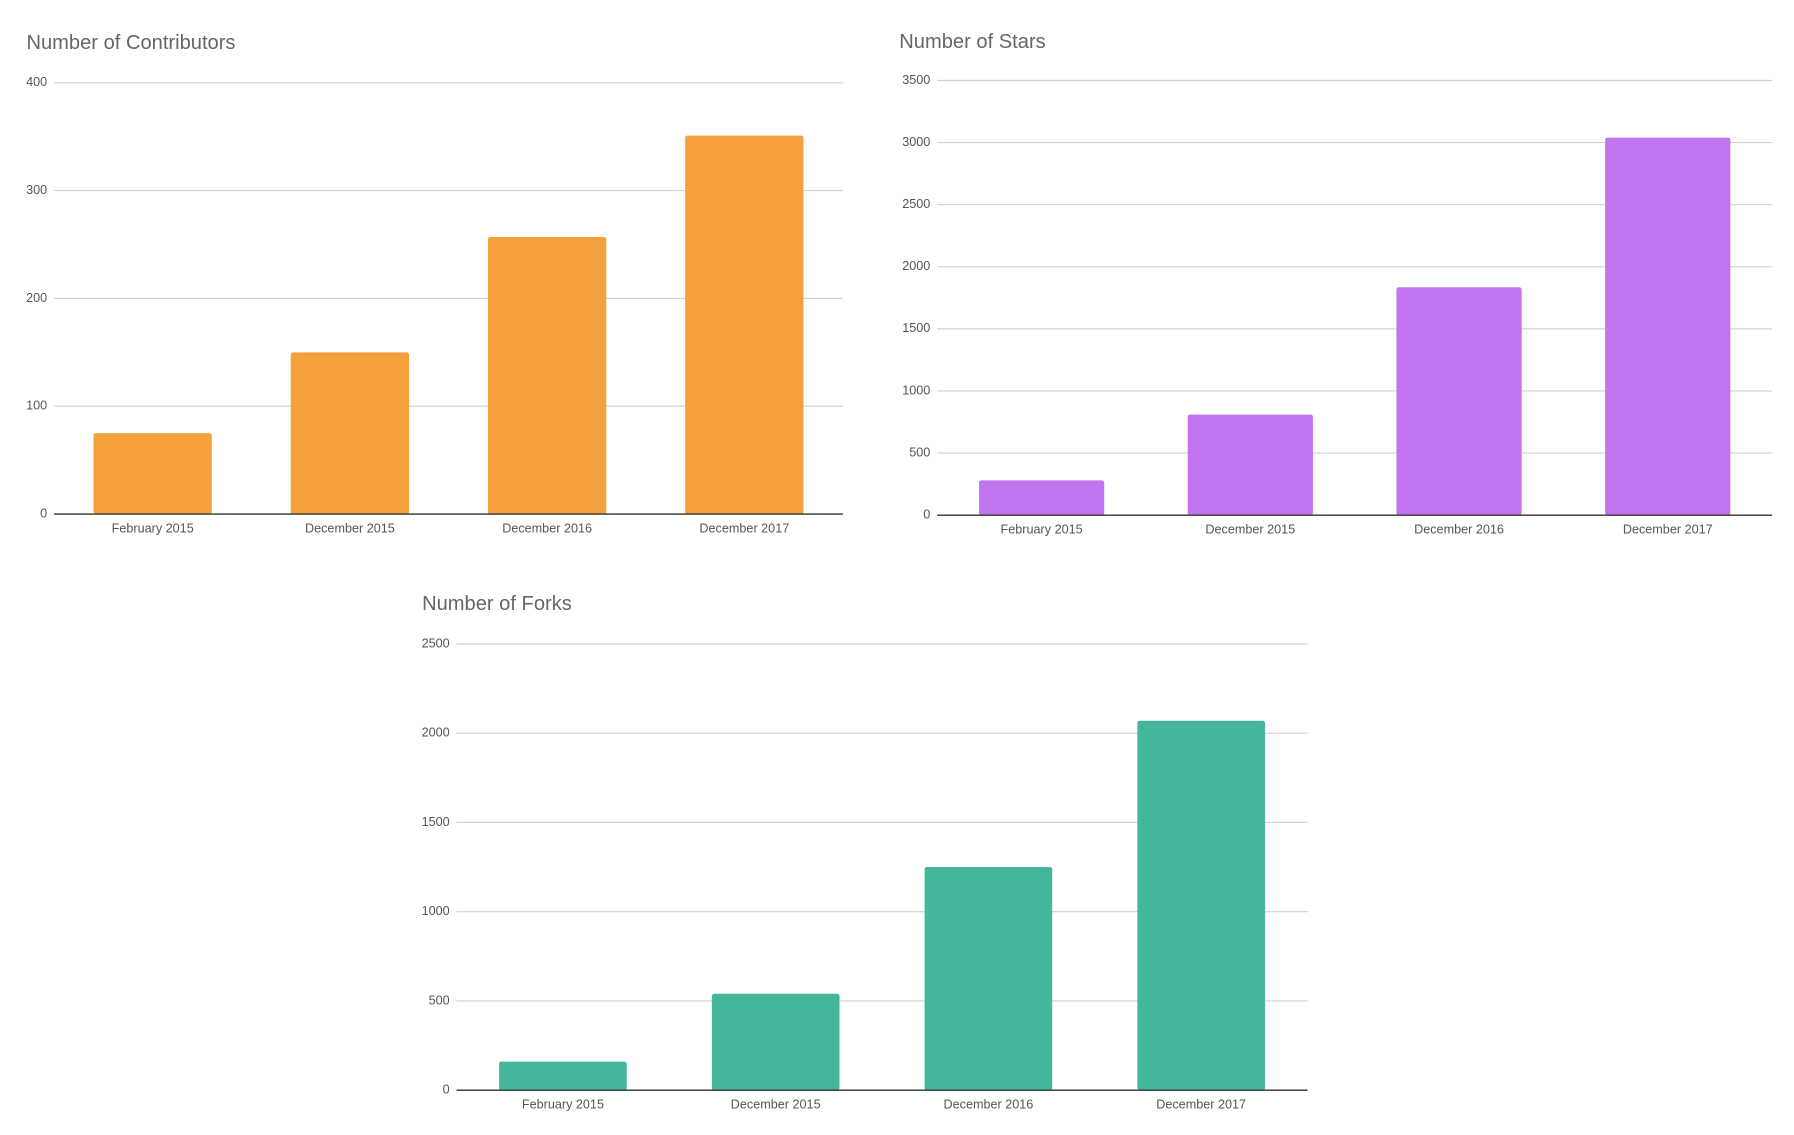 This screenshot has width=1794, height=1135. Describe the element at coordinates (916, 142) in the screenshot. I see `y-tick-label: 3000` at that location.